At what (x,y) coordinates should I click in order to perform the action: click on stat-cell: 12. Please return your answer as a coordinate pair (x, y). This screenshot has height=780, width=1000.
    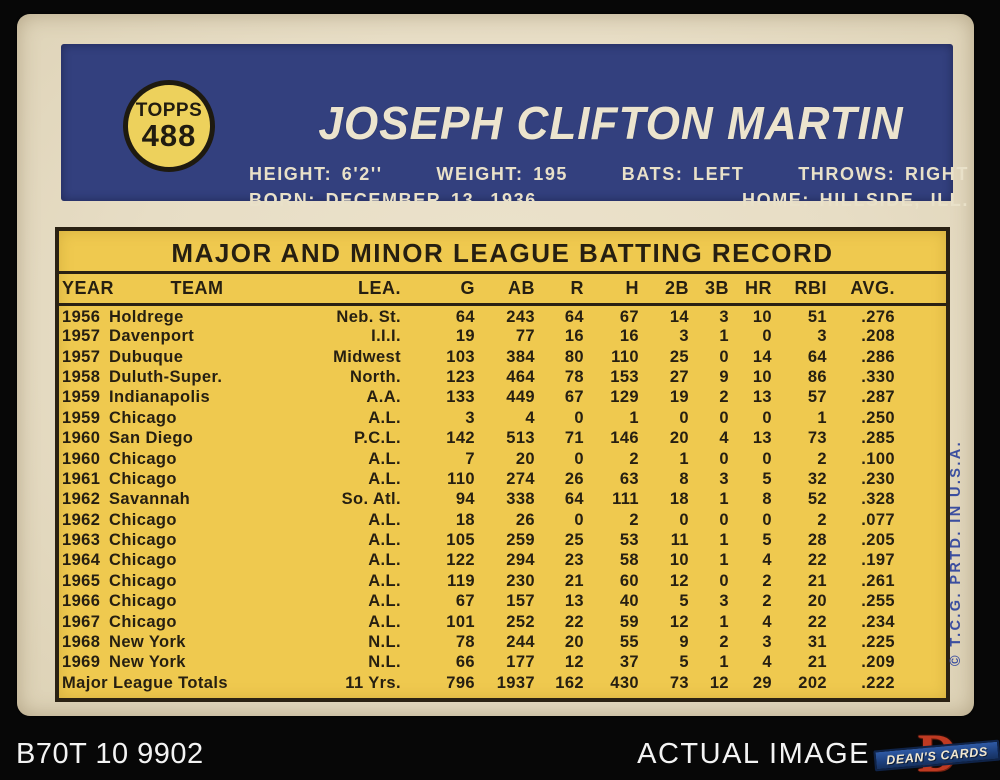
    Looking at the image, I should click on (679, 580).